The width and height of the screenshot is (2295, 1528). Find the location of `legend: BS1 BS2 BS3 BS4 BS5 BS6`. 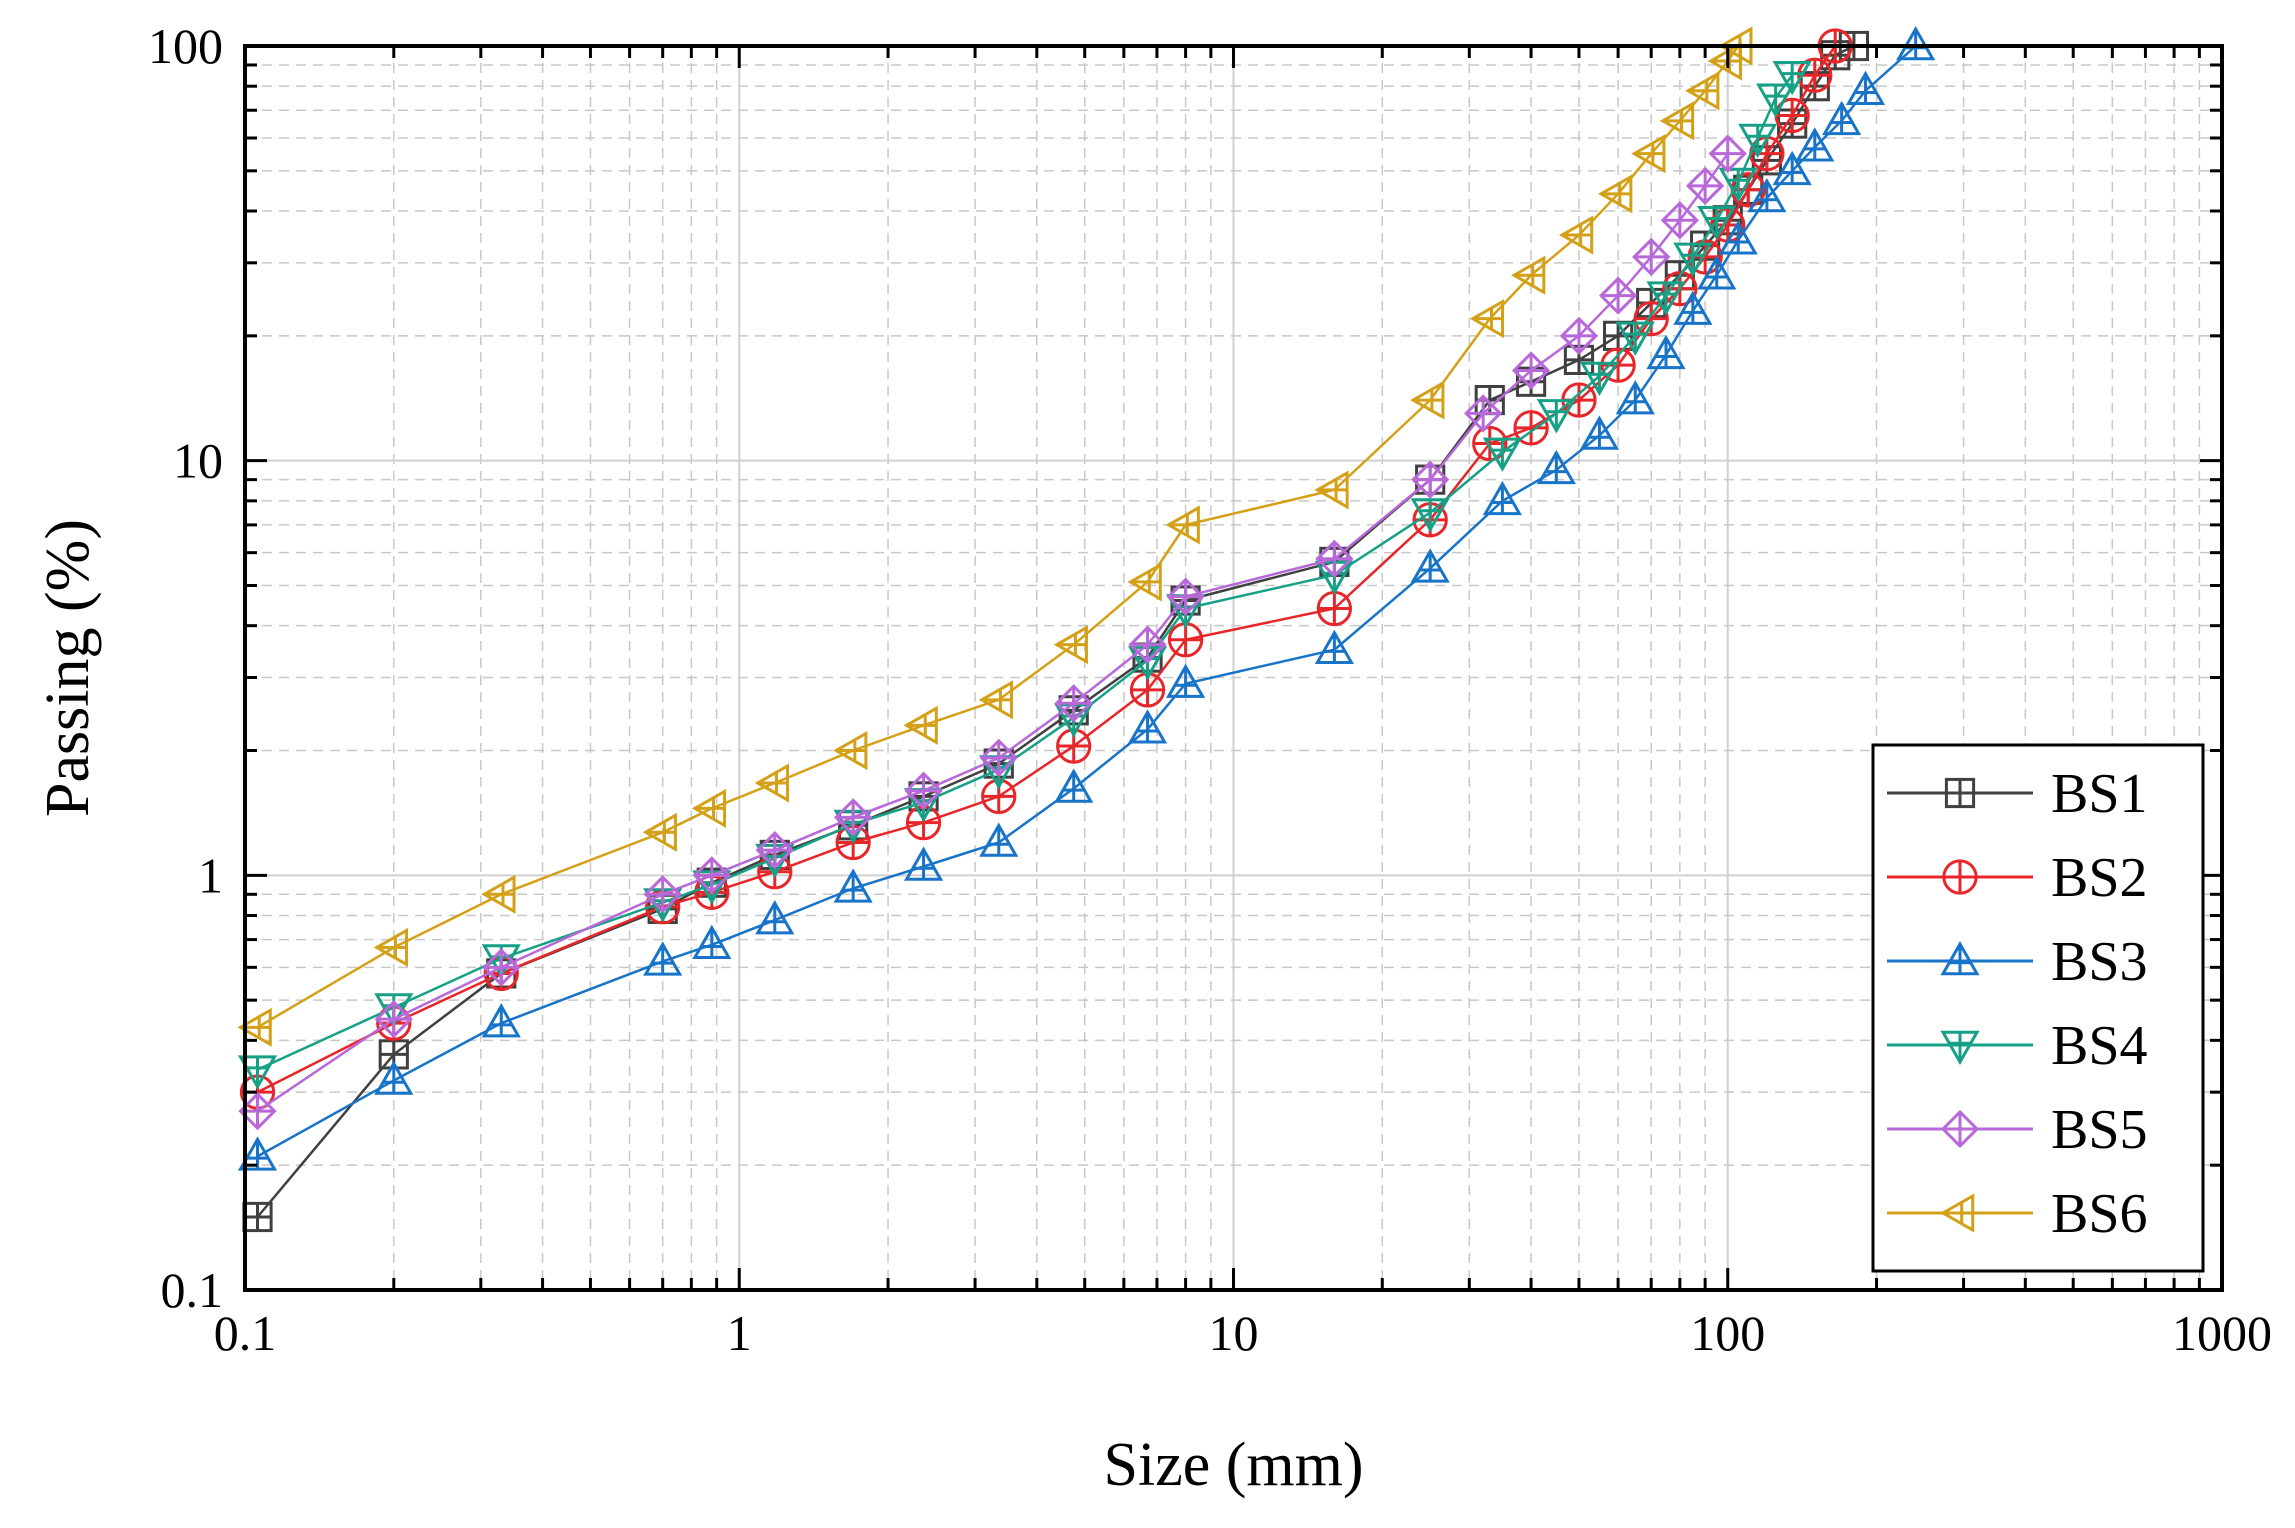

legend: BS1 BS2 BS3 BS4 BS5 BS6 is located at coordinates (2038, 1008).